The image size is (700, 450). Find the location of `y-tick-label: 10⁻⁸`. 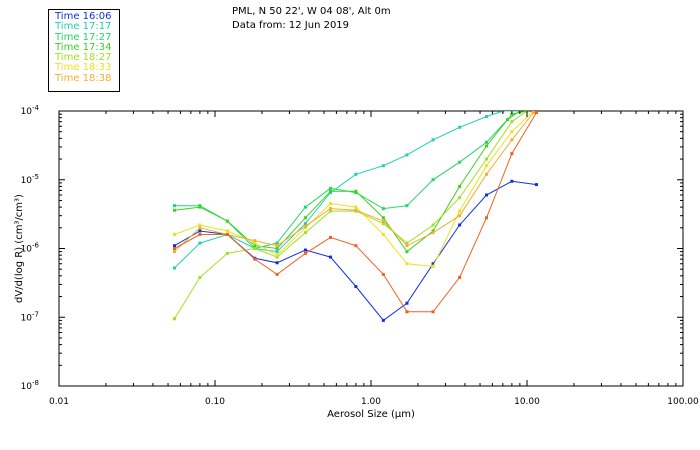

y-tick-label: 10⁻⁸ is located at coordinates (30, 385).